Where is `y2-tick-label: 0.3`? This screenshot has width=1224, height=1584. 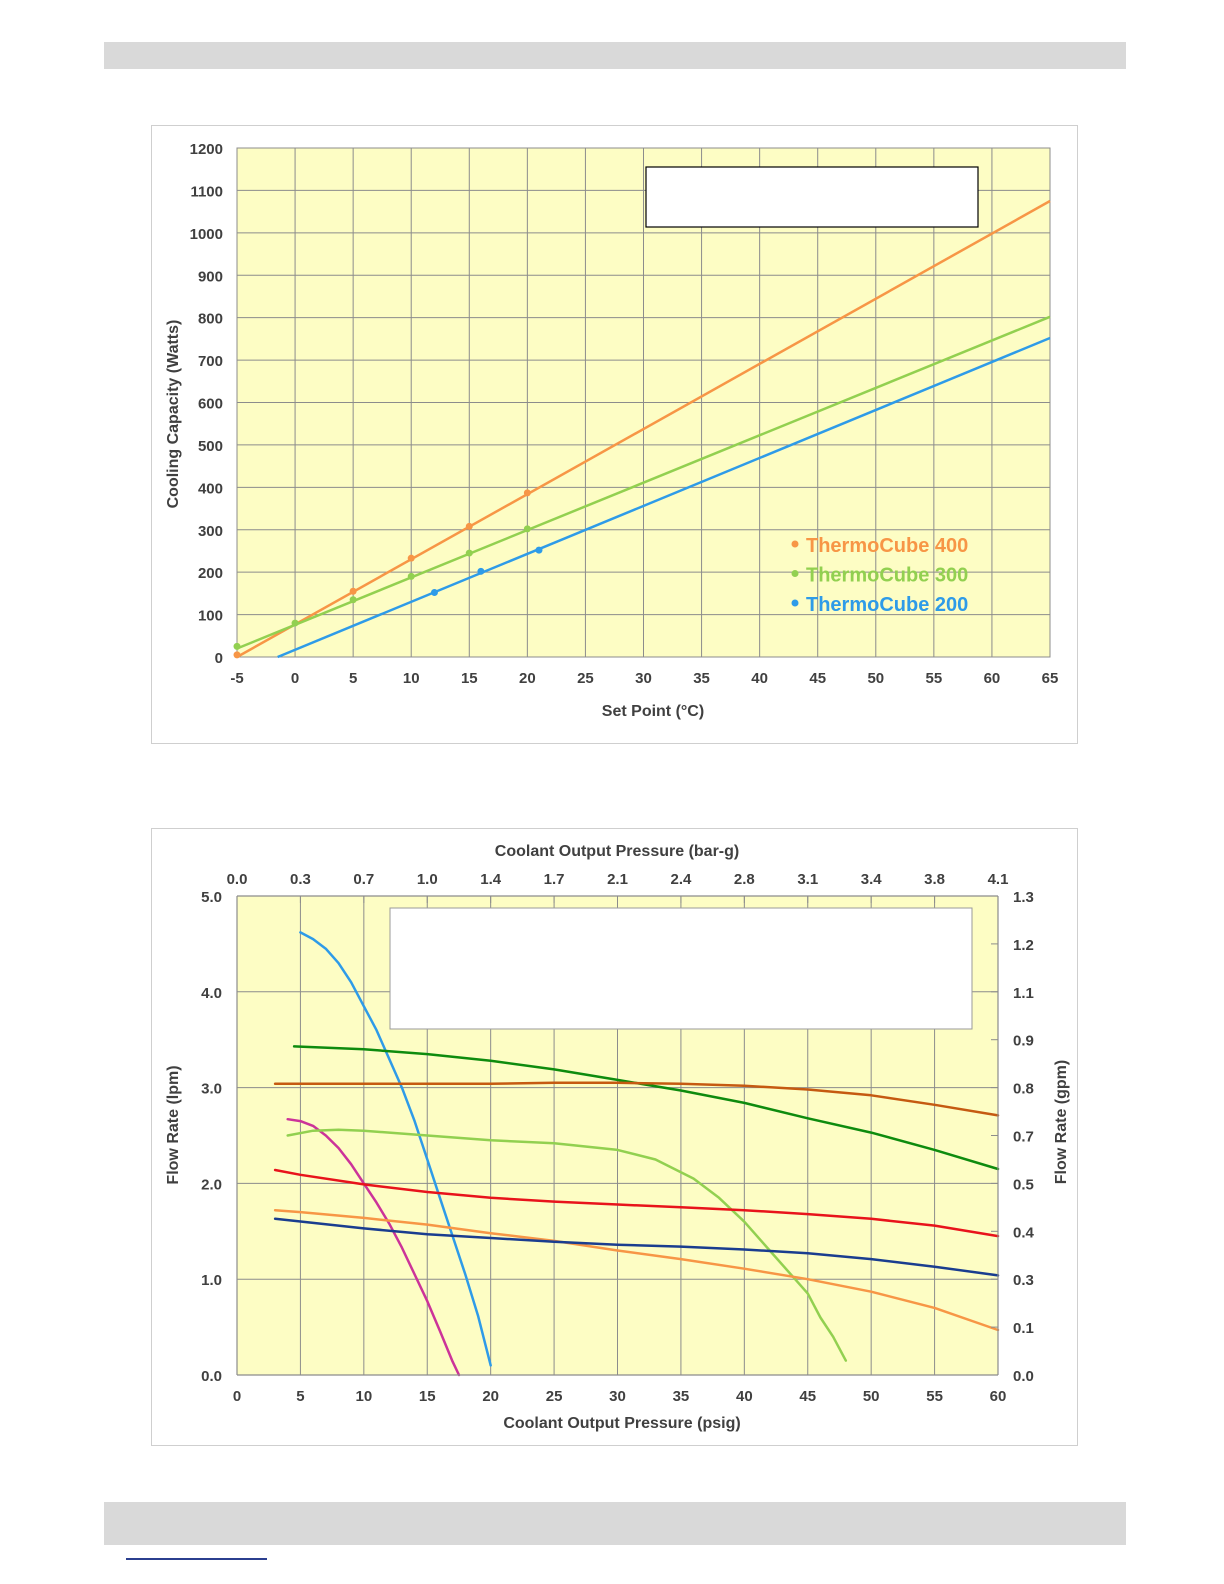
y2-tick-label: 0.3 is located at coordinates (1023, 1280).